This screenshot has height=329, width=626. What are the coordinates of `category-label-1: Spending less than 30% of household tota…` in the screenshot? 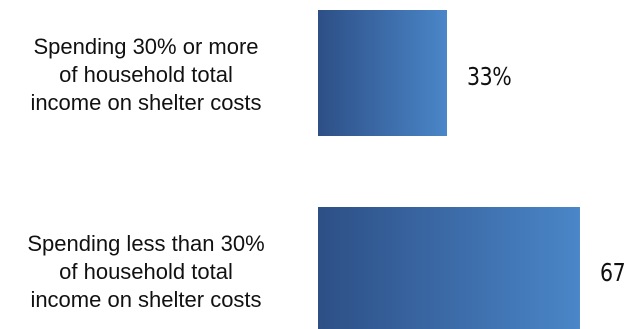 It's located at (146, 271).